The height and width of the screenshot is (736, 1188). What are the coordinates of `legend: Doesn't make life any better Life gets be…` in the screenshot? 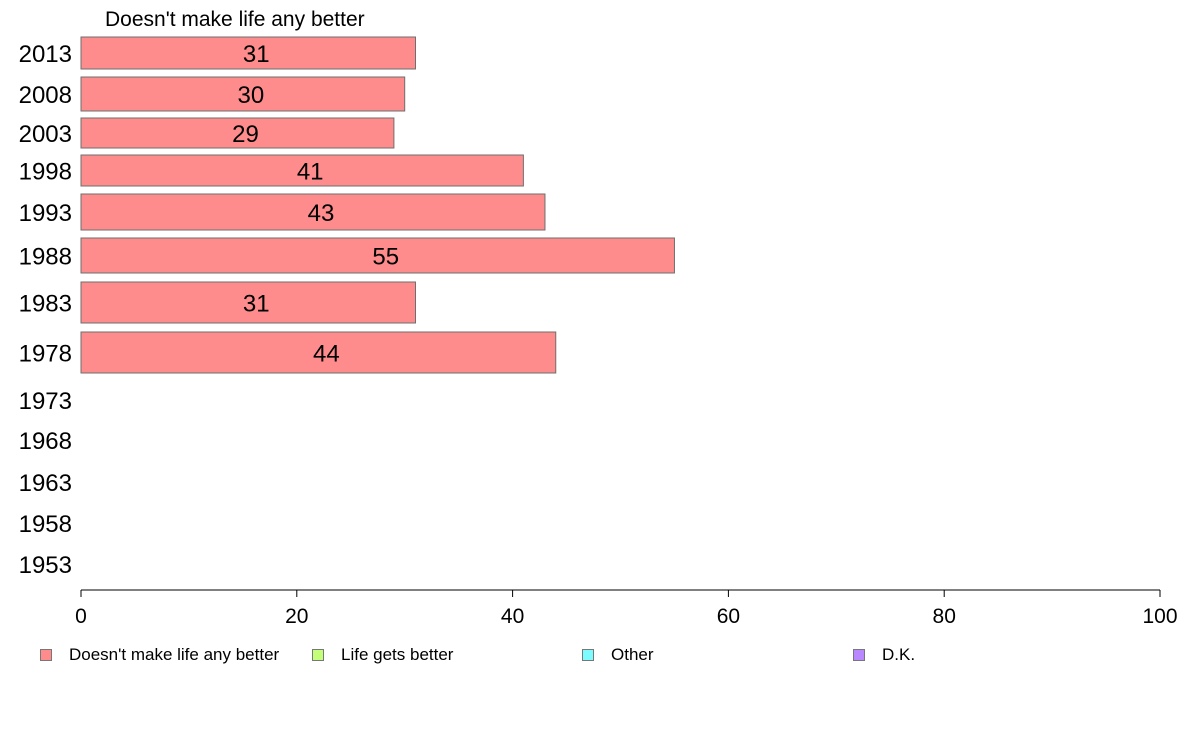 It's located at (594, 655).